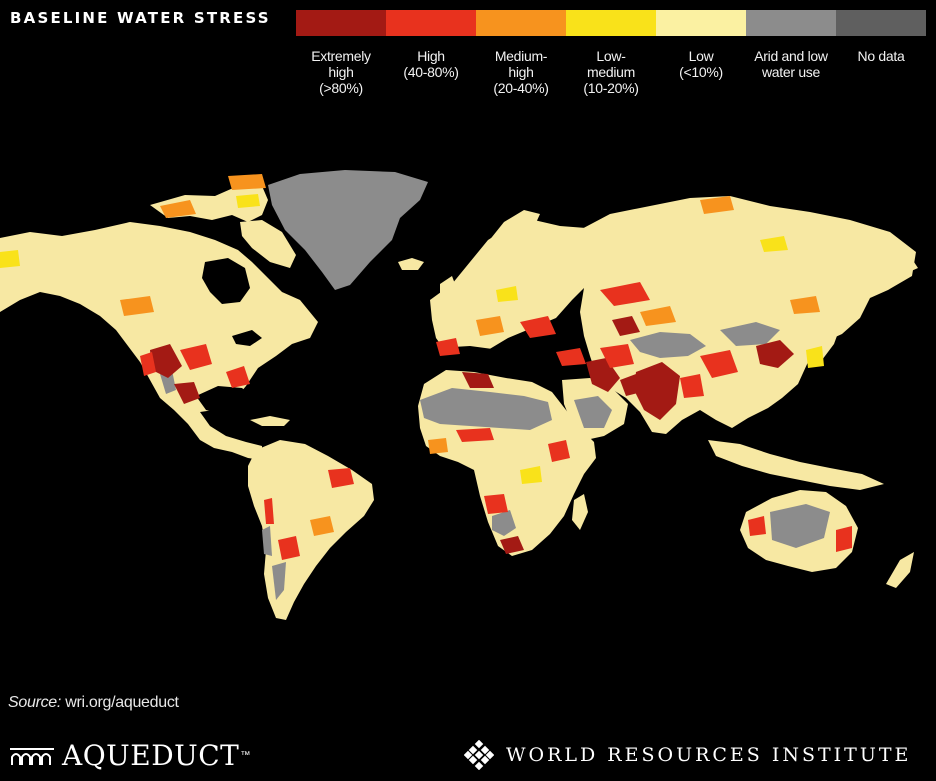  I want to click on legend-label-low: Low (<10%), so click(701, 66).